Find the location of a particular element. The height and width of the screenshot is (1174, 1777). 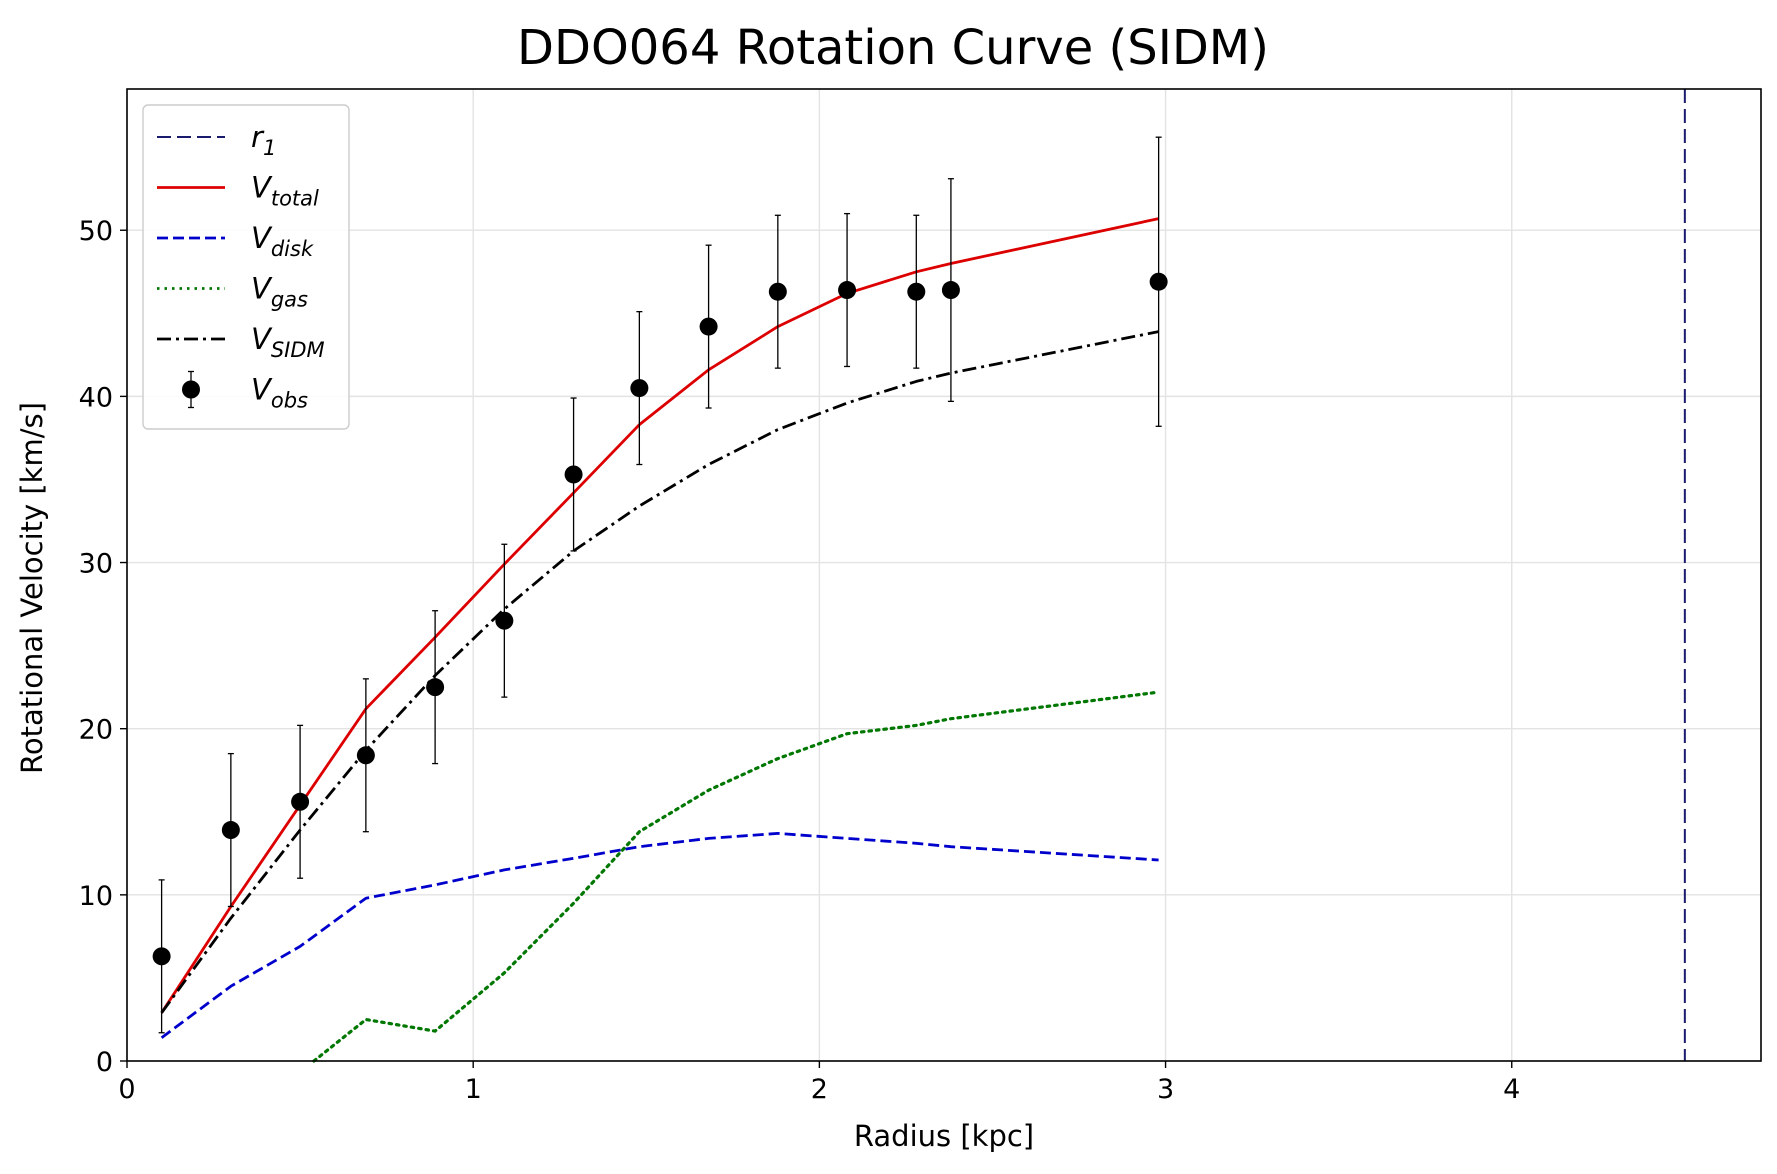

legend-item-r1-label: r1 is located at coordinates (263, 140).